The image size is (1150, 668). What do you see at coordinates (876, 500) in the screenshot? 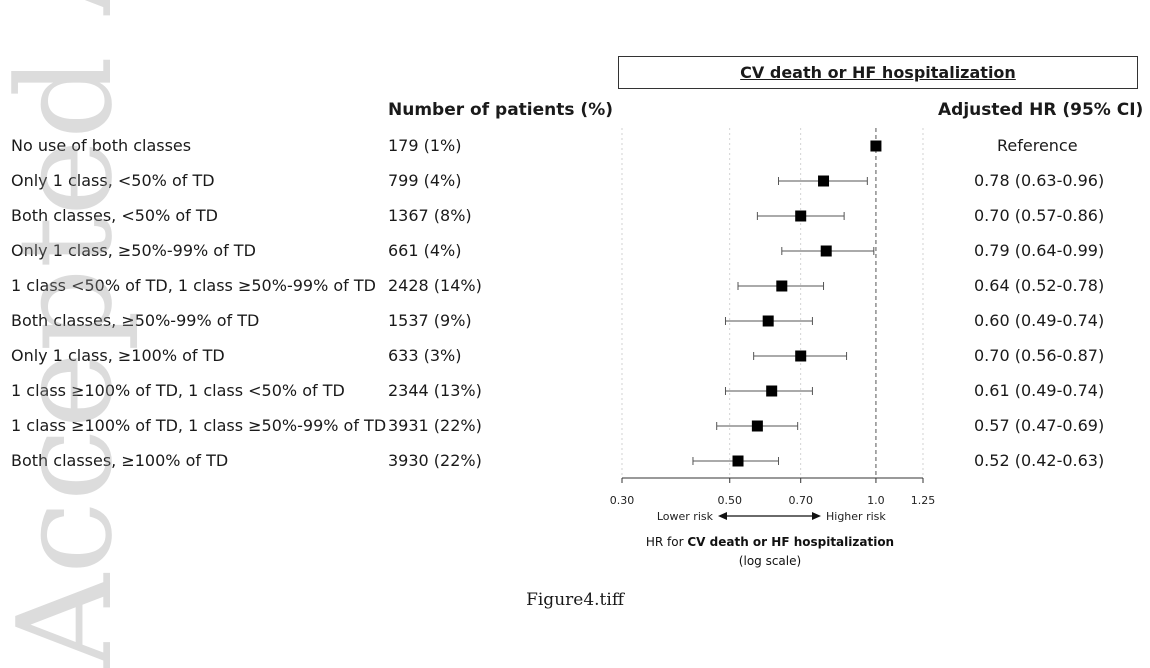
I see `x-tick-label: 1.0` at bounding box center [876, 500].